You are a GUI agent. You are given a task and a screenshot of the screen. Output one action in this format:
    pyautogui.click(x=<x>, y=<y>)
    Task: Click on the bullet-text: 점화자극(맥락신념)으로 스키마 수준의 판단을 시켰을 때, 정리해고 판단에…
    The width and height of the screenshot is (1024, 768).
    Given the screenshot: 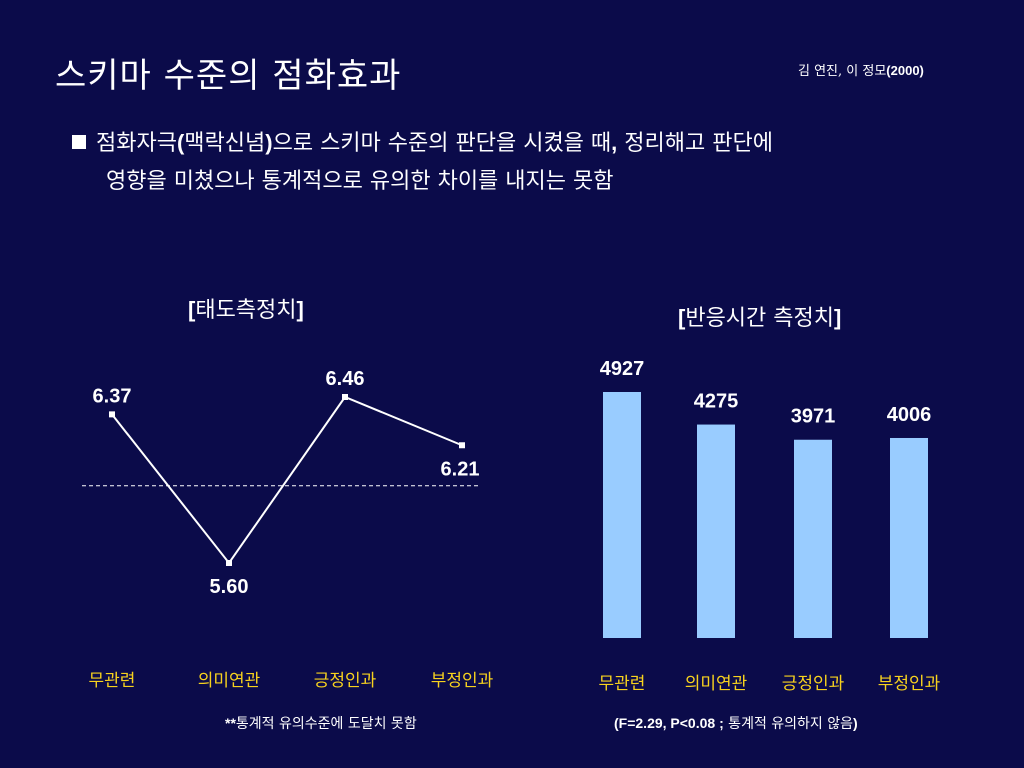 What is the action you would take?
    pyautogui.click(x=522, y=162)
    